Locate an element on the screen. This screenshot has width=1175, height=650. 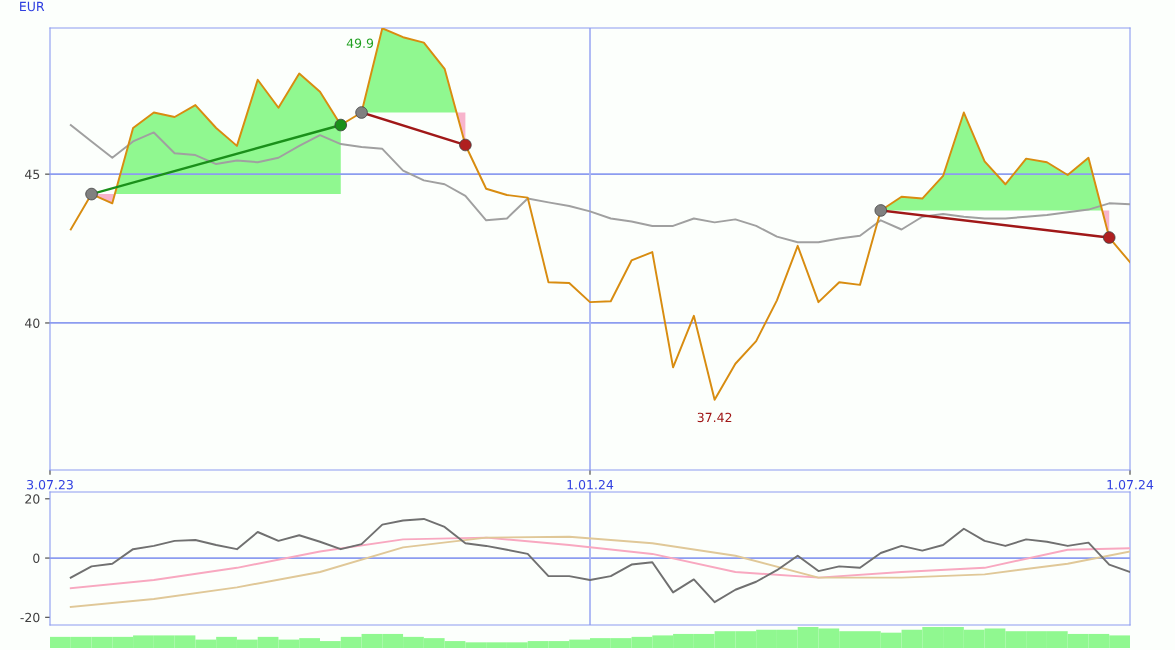
x-tick-label: 1.07.24 is located at coordinates (1130, 484).